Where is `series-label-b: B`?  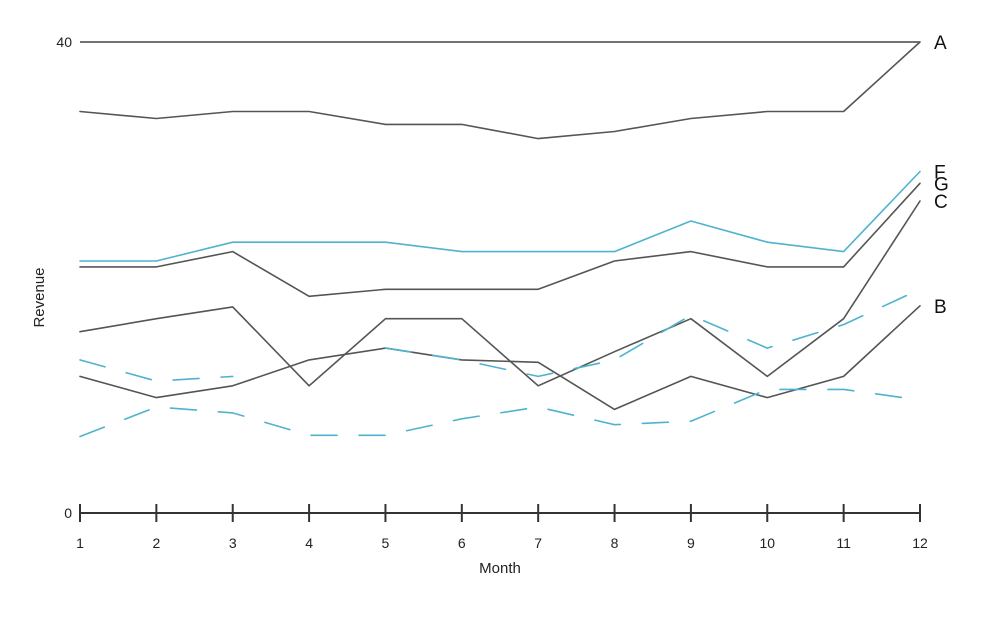 series-label-b: B is located at coordinates (940, 307).